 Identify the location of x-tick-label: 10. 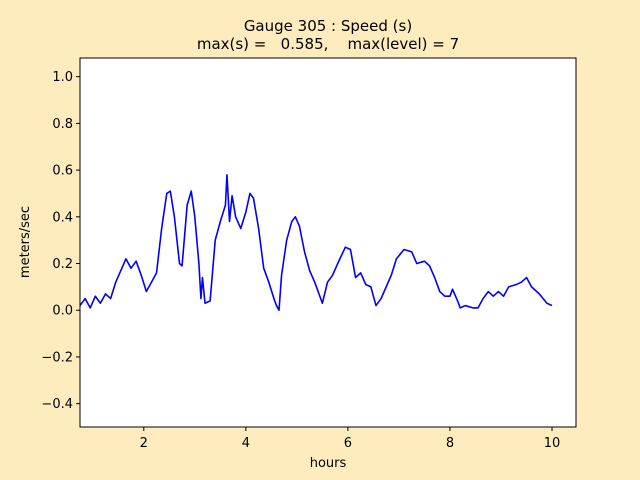
(552, 443).